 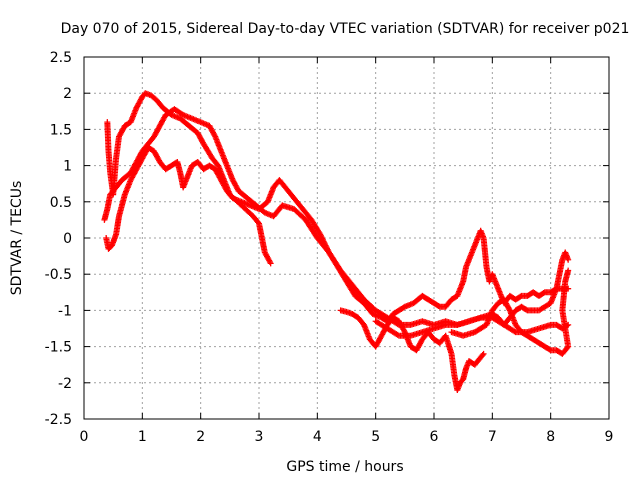 What do you see at coordinates (412, 350) in the screenshot?
I see `series-track-d` at bounding box center [412, 350].